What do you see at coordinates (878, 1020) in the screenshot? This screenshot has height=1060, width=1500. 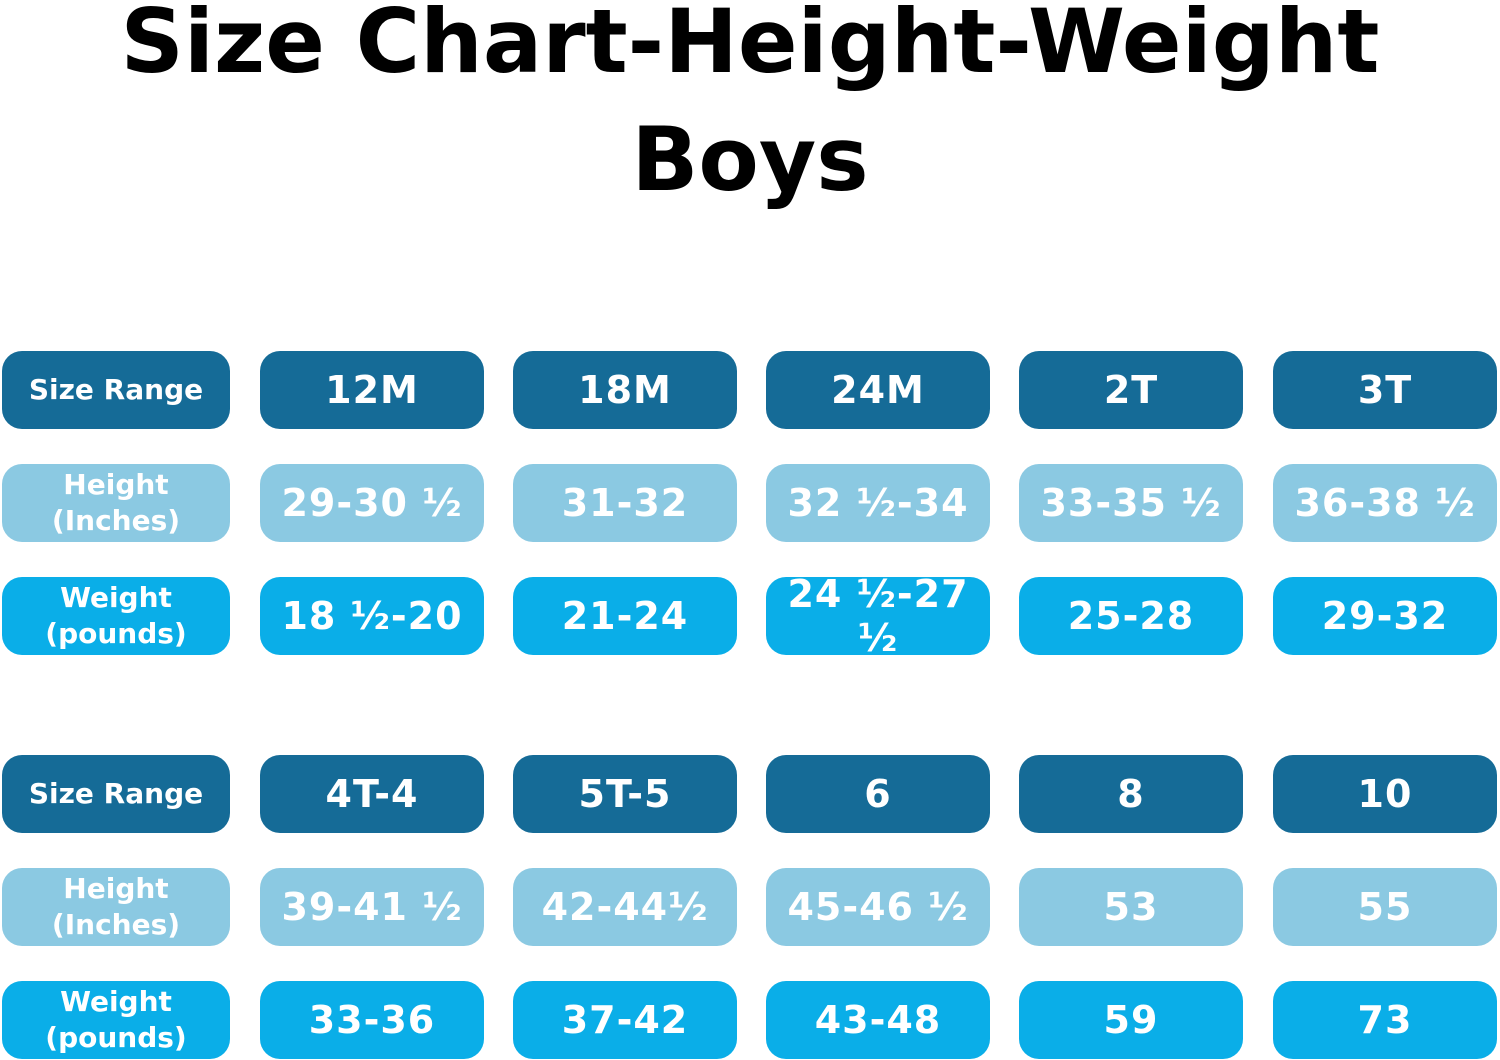 I see `weight-cell: 43-48` at bounding box center [878, 1020].